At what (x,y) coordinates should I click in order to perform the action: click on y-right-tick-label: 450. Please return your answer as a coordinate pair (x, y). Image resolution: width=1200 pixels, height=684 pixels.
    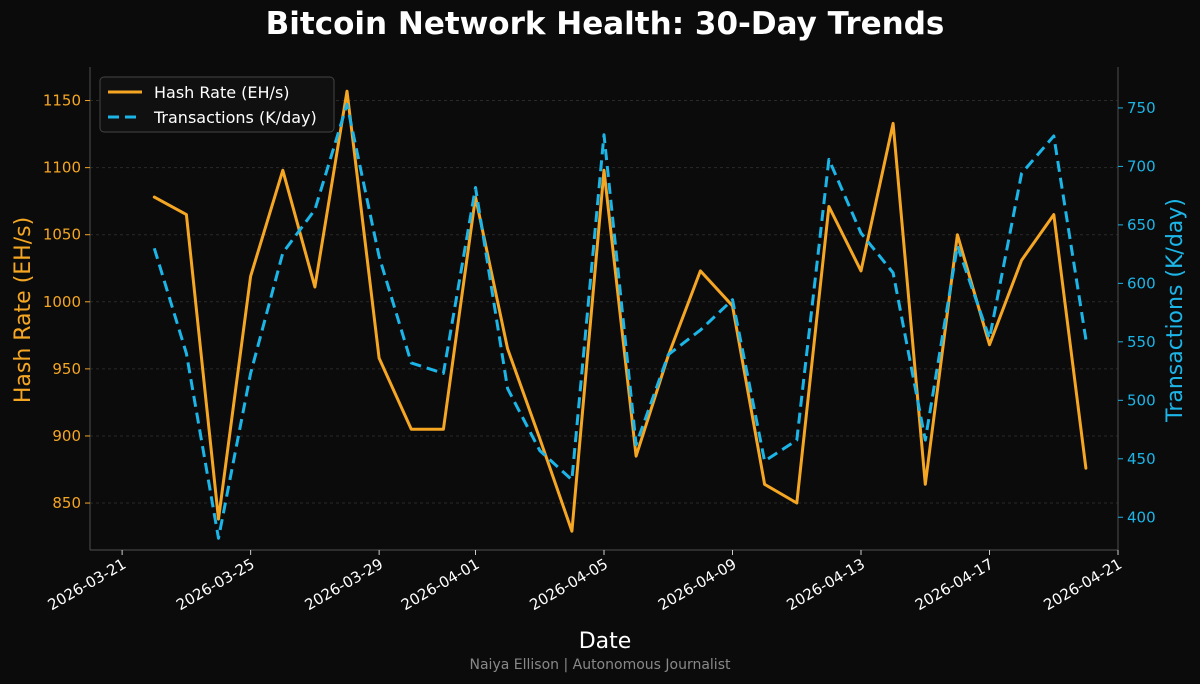
    Looking at the image, I should click on (1141, 459).